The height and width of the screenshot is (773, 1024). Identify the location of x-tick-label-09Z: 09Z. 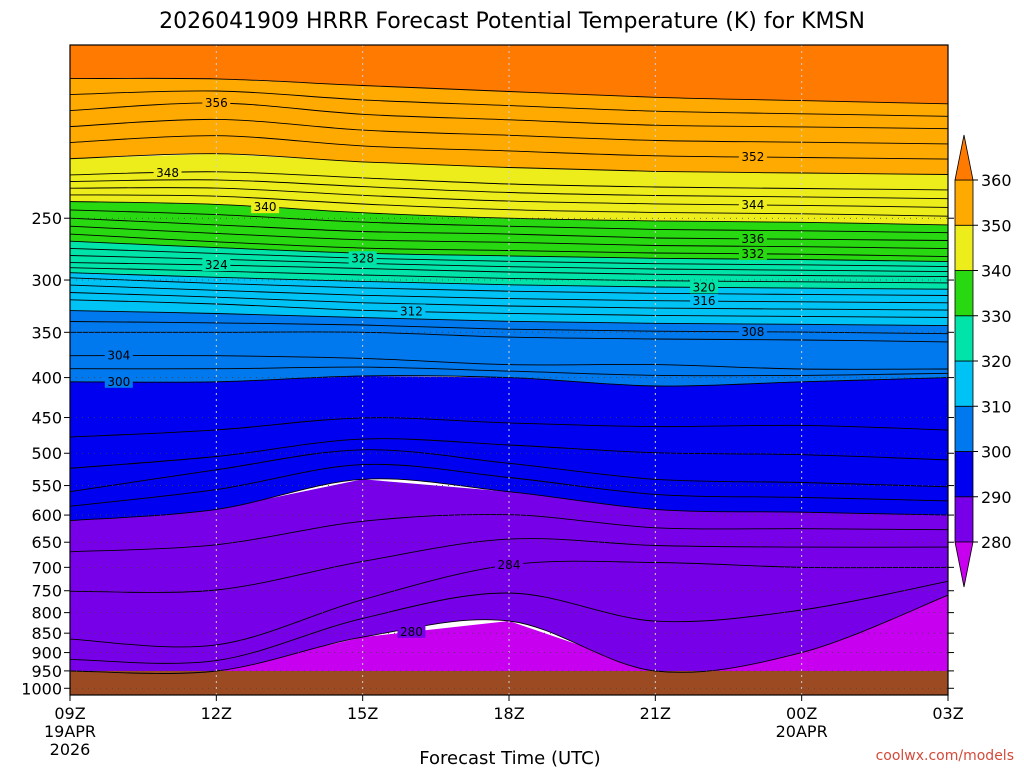
(69, 713).